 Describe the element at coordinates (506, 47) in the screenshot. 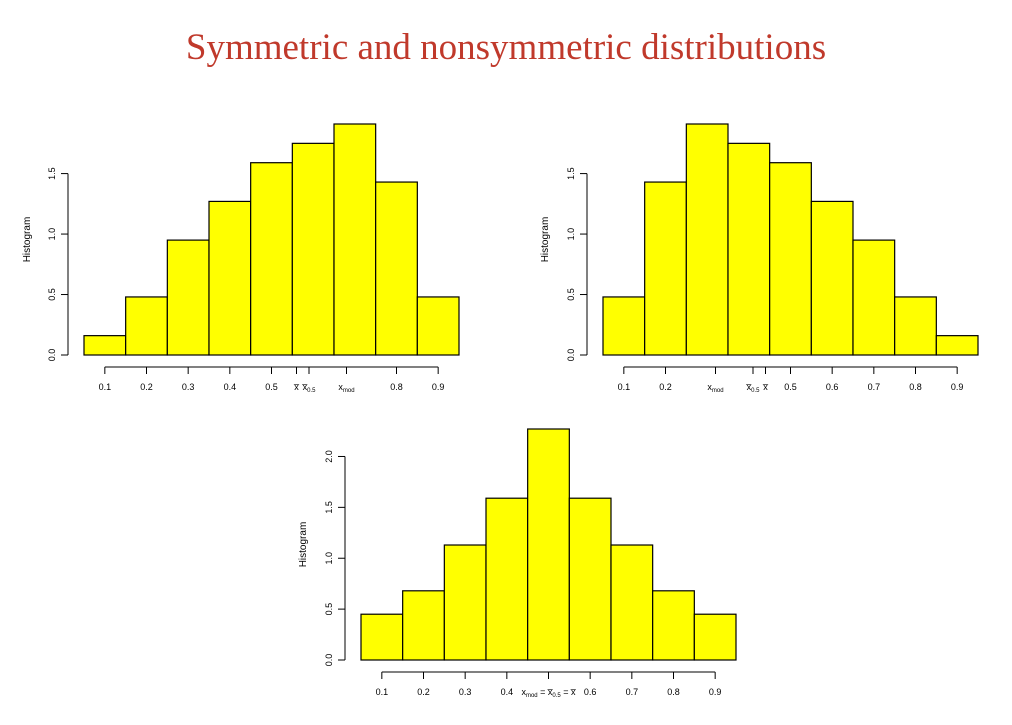

I see `page-title: Symmetric and nonsymmetric distributions` at that location.